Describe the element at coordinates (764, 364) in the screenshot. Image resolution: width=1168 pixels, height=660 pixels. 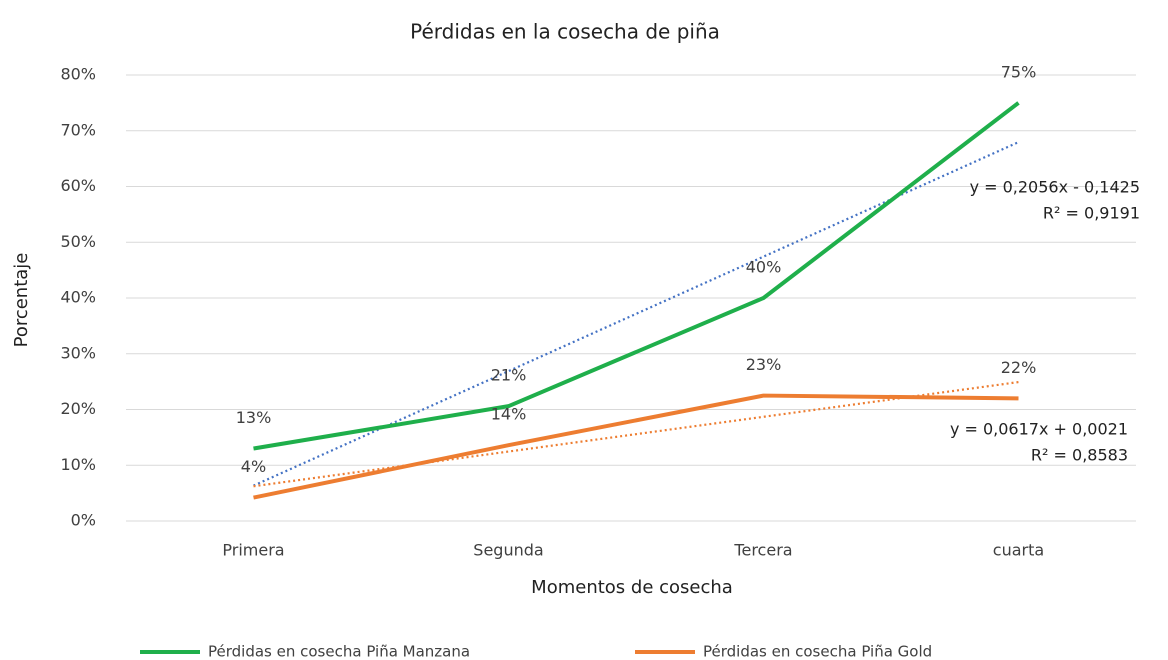
I see `data-label: 23%` at that location.